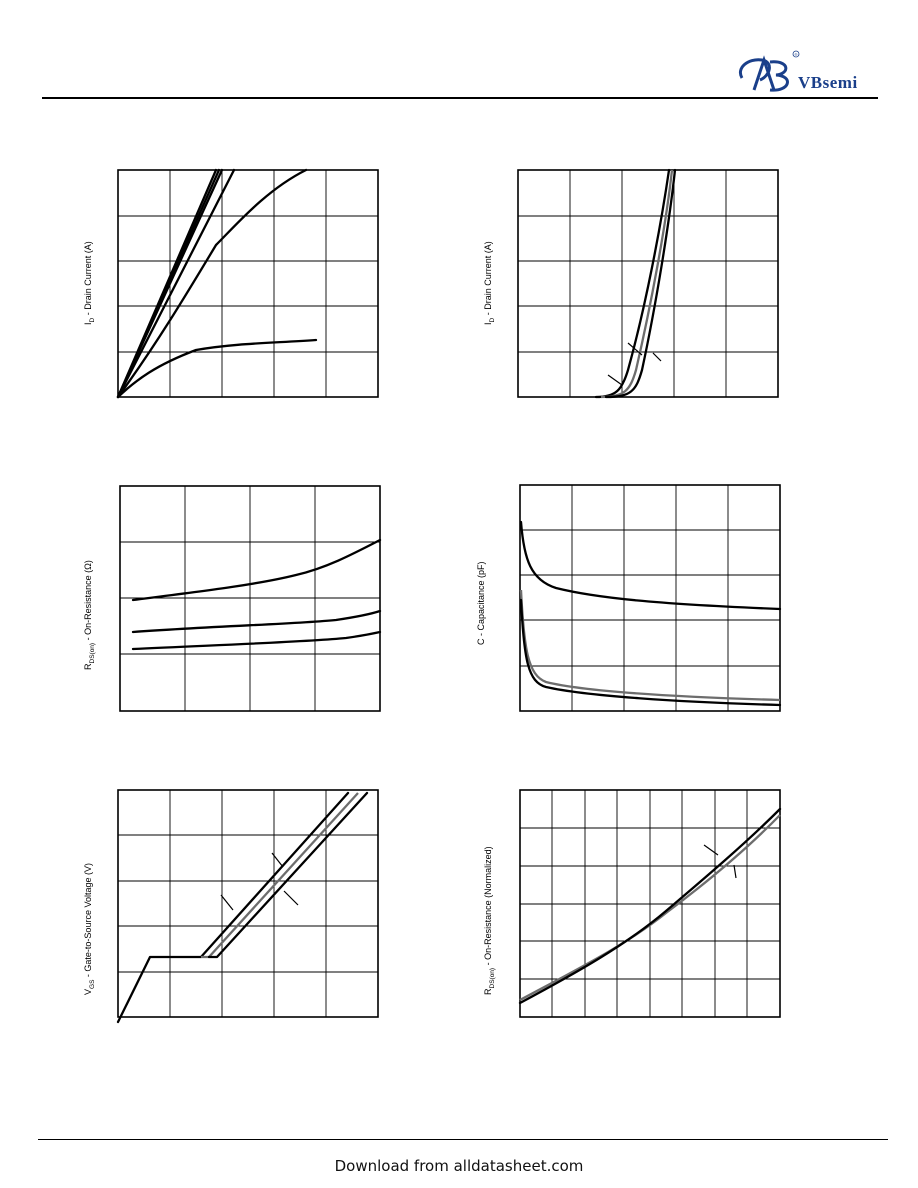 The image size is (918, 1188). Describe the element at coordinates (459, 1166) in the screenshot. I see `footer-text: Download from alldatasheet.com` at that location.